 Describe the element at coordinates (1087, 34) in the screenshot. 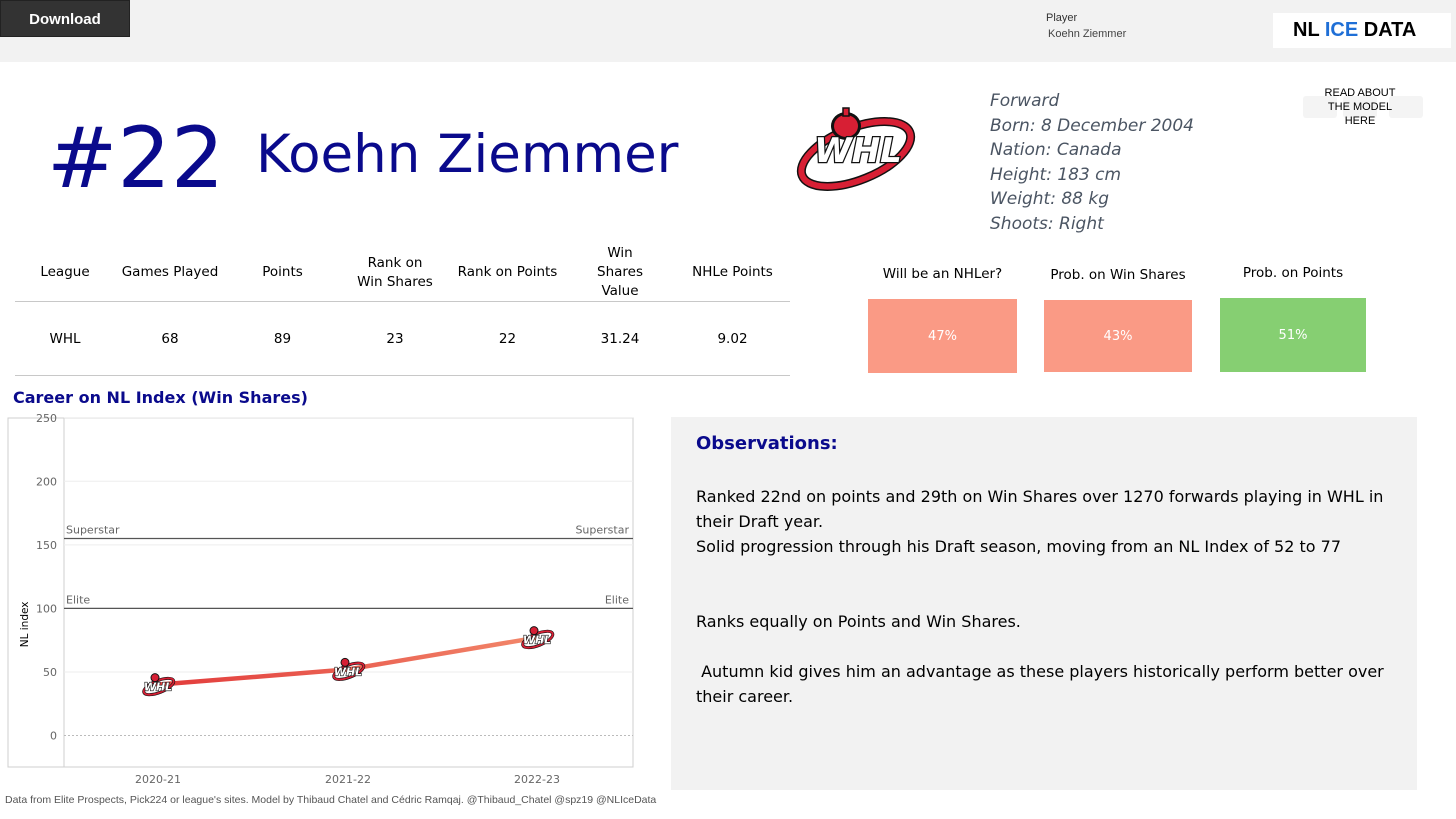

I see `player-filter-select: Koehn Ziemmer` at that location.